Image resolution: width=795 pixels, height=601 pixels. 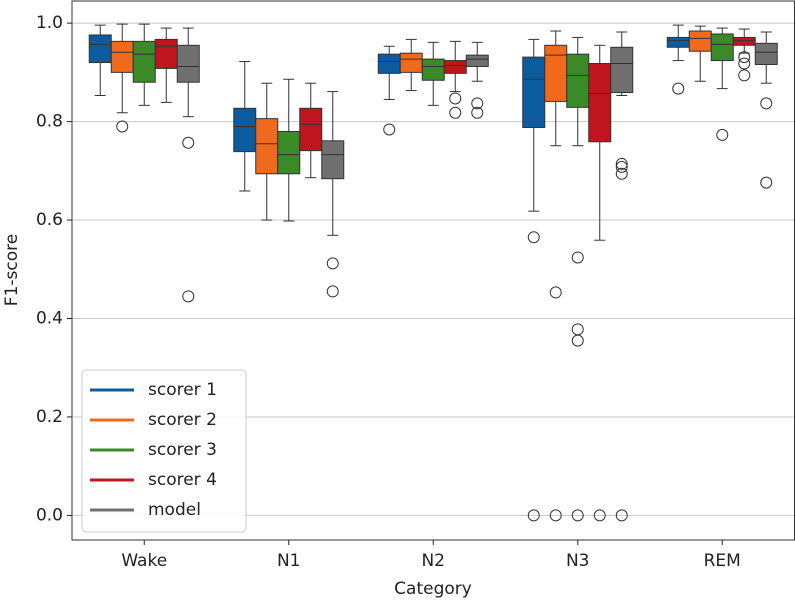 What do you see at coordinates (174, 510) in the screenshot?
I see `legend-label: model` at bounding box center [174, 510].